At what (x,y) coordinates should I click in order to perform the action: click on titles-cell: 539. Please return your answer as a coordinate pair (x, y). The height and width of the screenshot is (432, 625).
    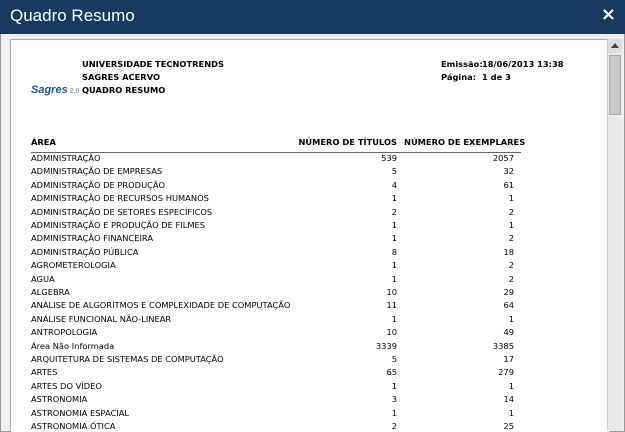
    Looking at the image, I should click on (389, 158).